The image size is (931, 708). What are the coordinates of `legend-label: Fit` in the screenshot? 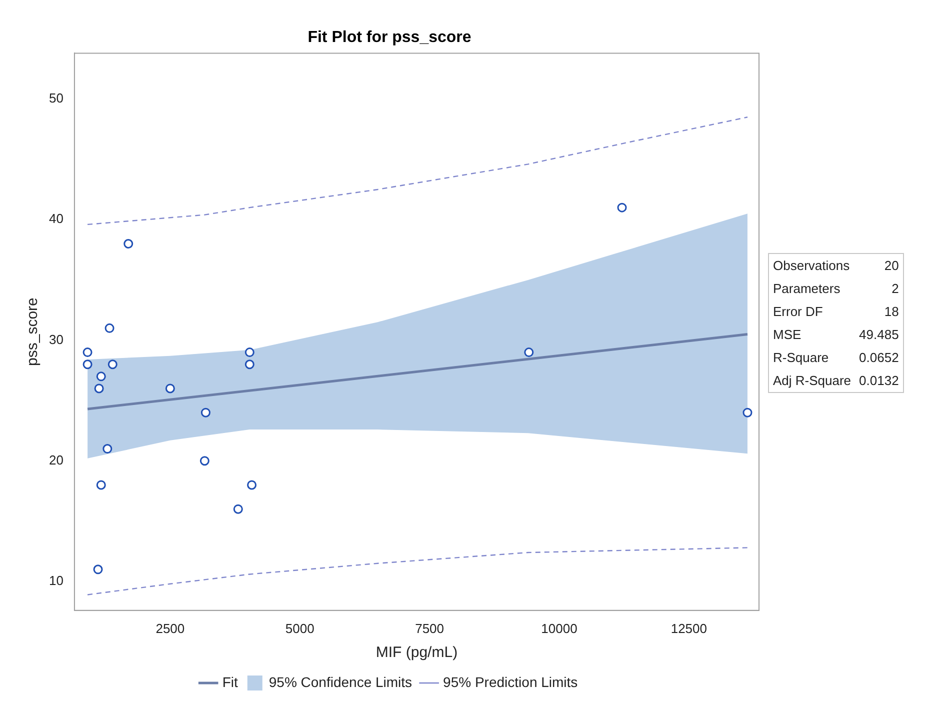 It's located at (230, 682).